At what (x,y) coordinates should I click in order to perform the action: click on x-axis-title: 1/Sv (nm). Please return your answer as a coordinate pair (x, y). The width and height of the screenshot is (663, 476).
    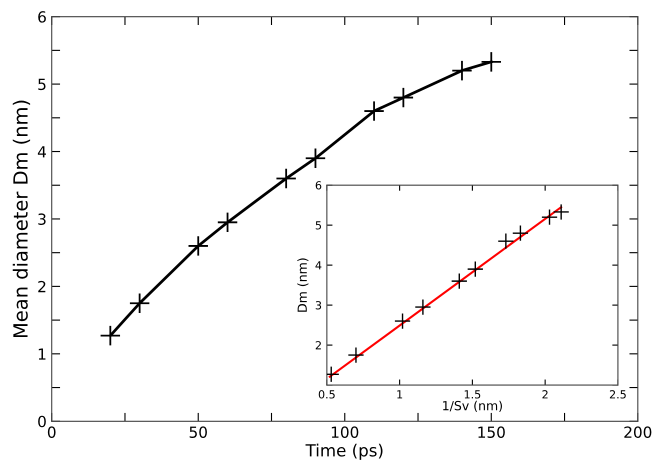
    Looking at the image, I should click on (472, 406).